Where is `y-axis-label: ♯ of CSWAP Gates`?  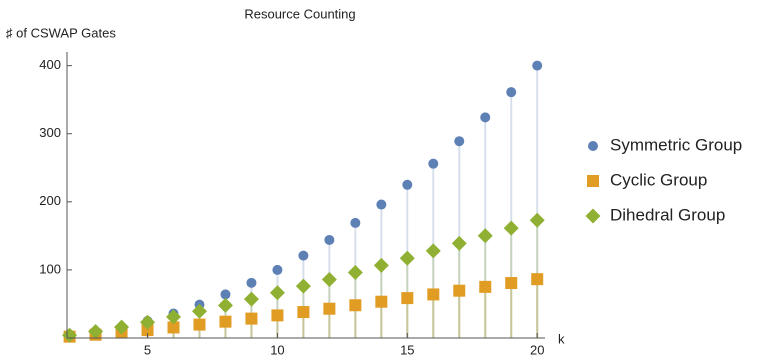 y-axis-label: ♯ of CSWAP Gates is located at coordinates (61, 32).